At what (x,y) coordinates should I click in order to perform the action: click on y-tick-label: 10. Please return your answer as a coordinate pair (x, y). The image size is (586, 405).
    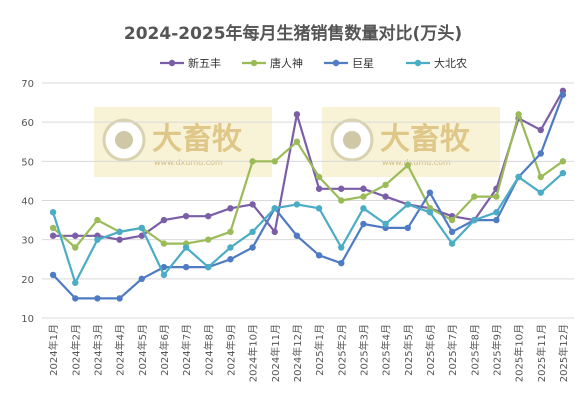
    Looking at the image, I should click on (27, 319).